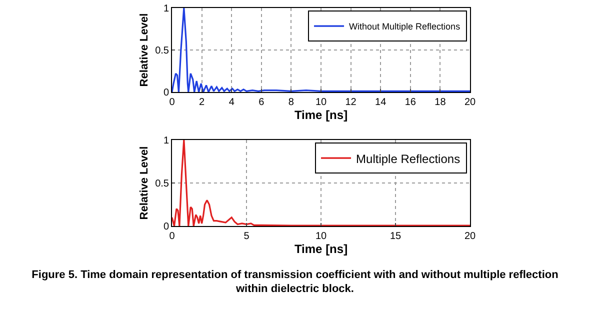  What do you see at coordinates (295, 282) in the screenshot?
I see `caption: Figure 5. Time domain representation of transmission coefficient with and without multiple reflection within dielectric block.` at bounding box center [295, 282].